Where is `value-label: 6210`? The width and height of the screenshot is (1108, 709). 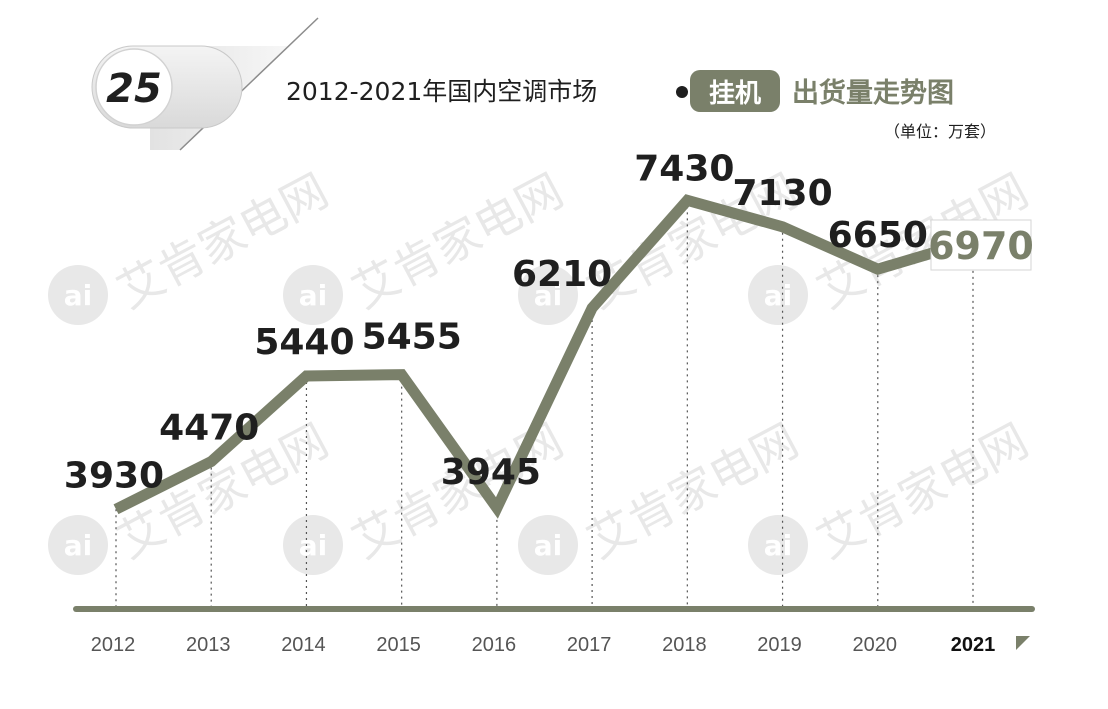
value-label: 6210 is located at coordinates (562, 274).